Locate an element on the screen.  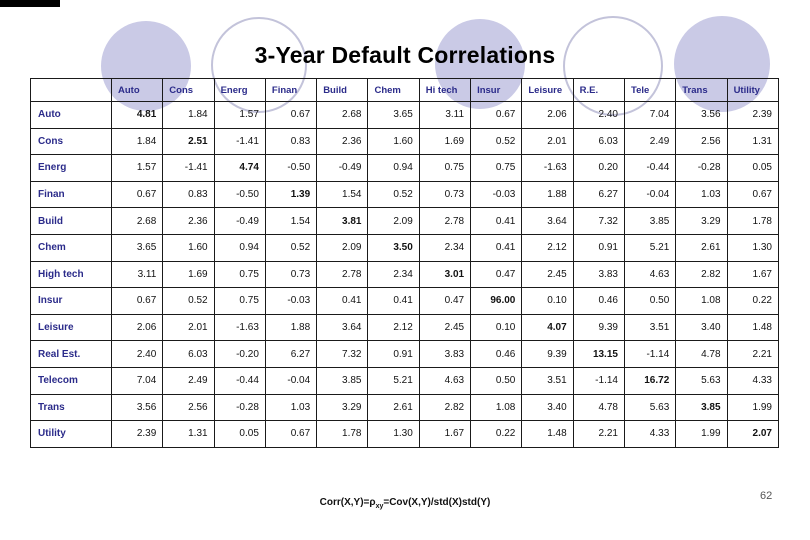
row-label: Real Est. is located at coordinates (71, 354).